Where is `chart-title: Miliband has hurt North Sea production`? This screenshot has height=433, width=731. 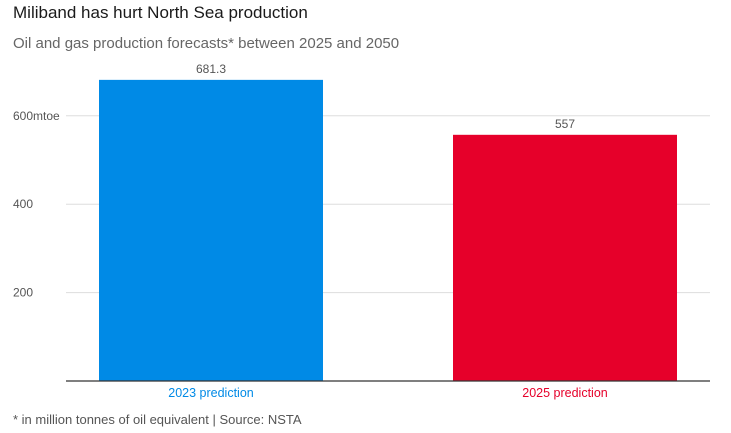 chart-title: Miliband has hurt North Sea production is located at coordinates (160, 12).